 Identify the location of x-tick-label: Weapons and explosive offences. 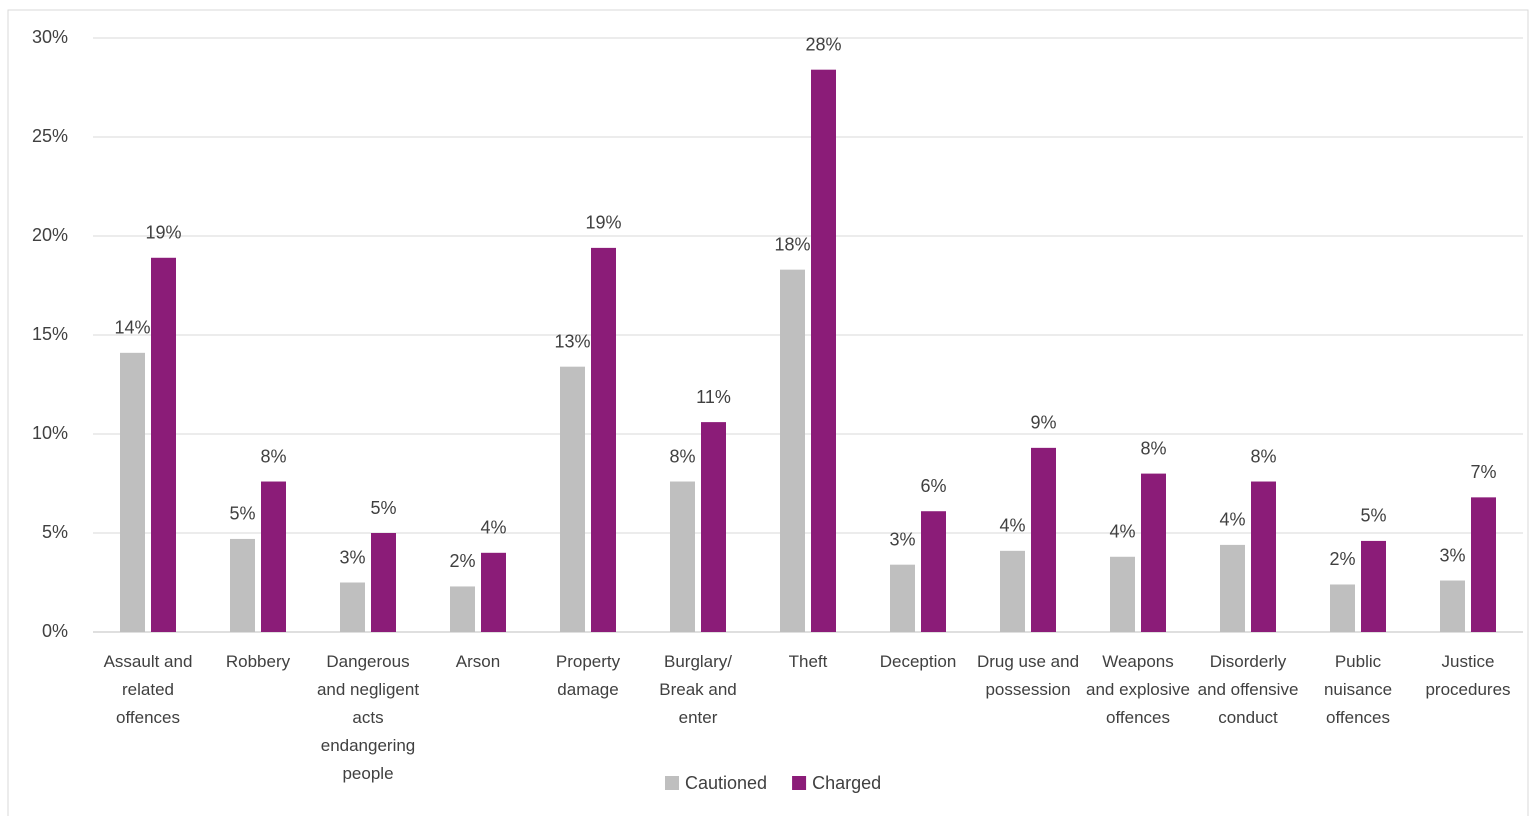
(1138, 689).